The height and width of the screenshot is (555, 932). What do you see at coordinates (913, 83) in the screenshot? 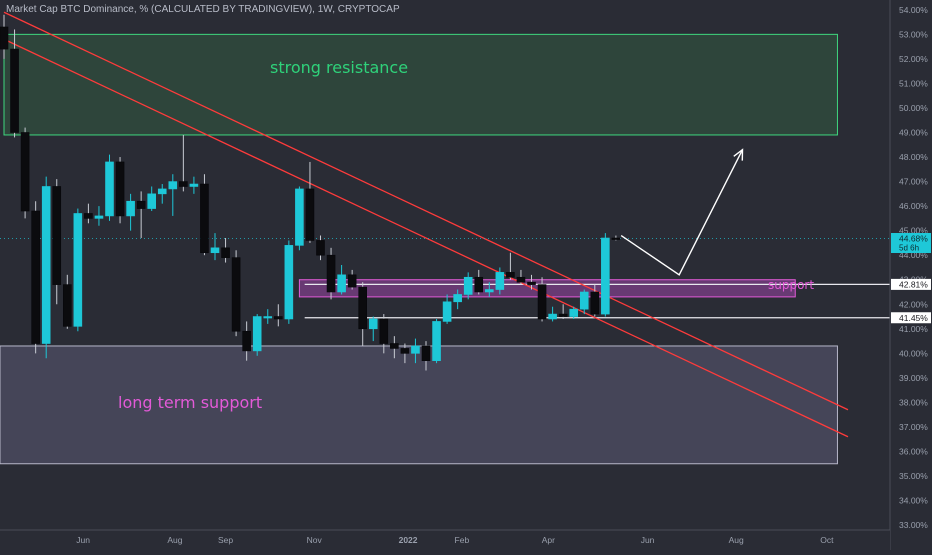
I see `y-tick-label: 51.00%` at bounding box center [913, 83].